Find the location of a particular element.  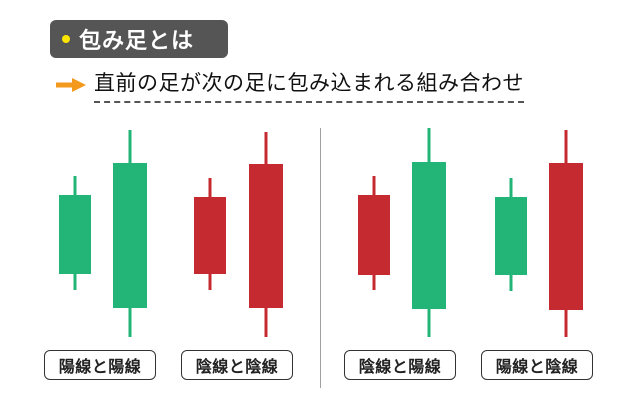

subtitle: 直前の足が次の足に包み込まれる組み合わせ is located at coordinates (309, 85).